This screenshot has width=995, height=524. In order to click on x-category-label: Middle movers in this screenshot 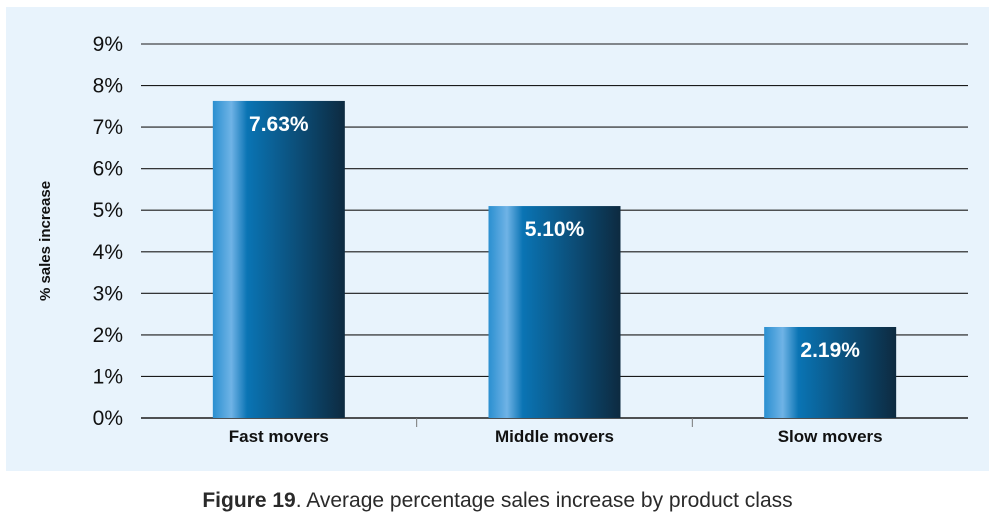, I will do `click(554, 436)`.